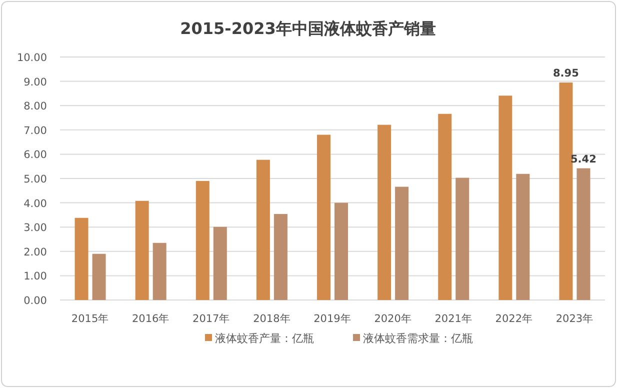 The height and width of the screenshot is (388, 617). Describe the element at coordinates (272, 319) in the screenshot. I see `x-tick-label: 2018年` at that location.